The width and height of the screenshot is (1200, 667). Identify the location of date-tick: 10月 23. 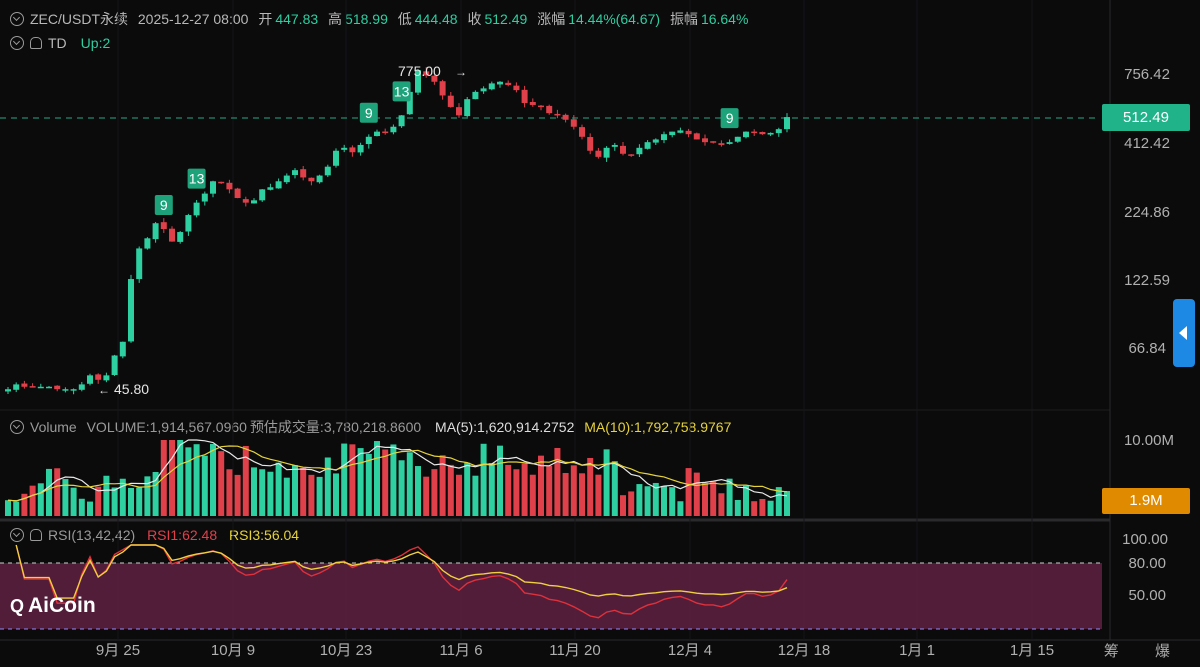
(346, 650).